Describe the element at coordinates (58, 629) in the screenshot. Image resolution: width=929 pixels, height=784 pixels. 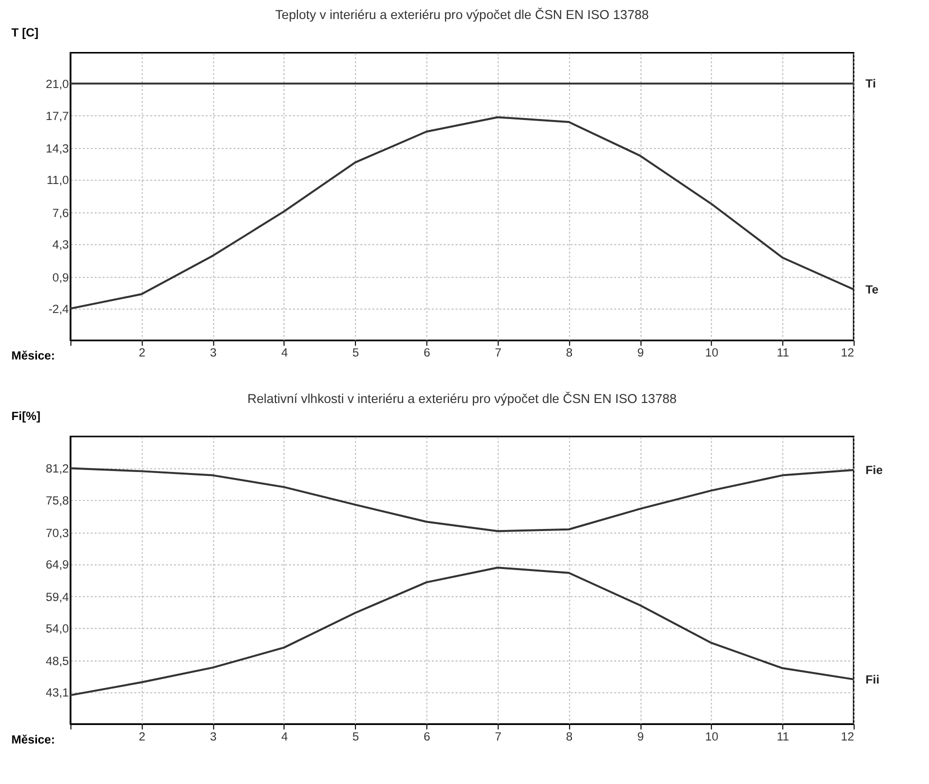
I see `y-tick-label: 54,0` at that location.